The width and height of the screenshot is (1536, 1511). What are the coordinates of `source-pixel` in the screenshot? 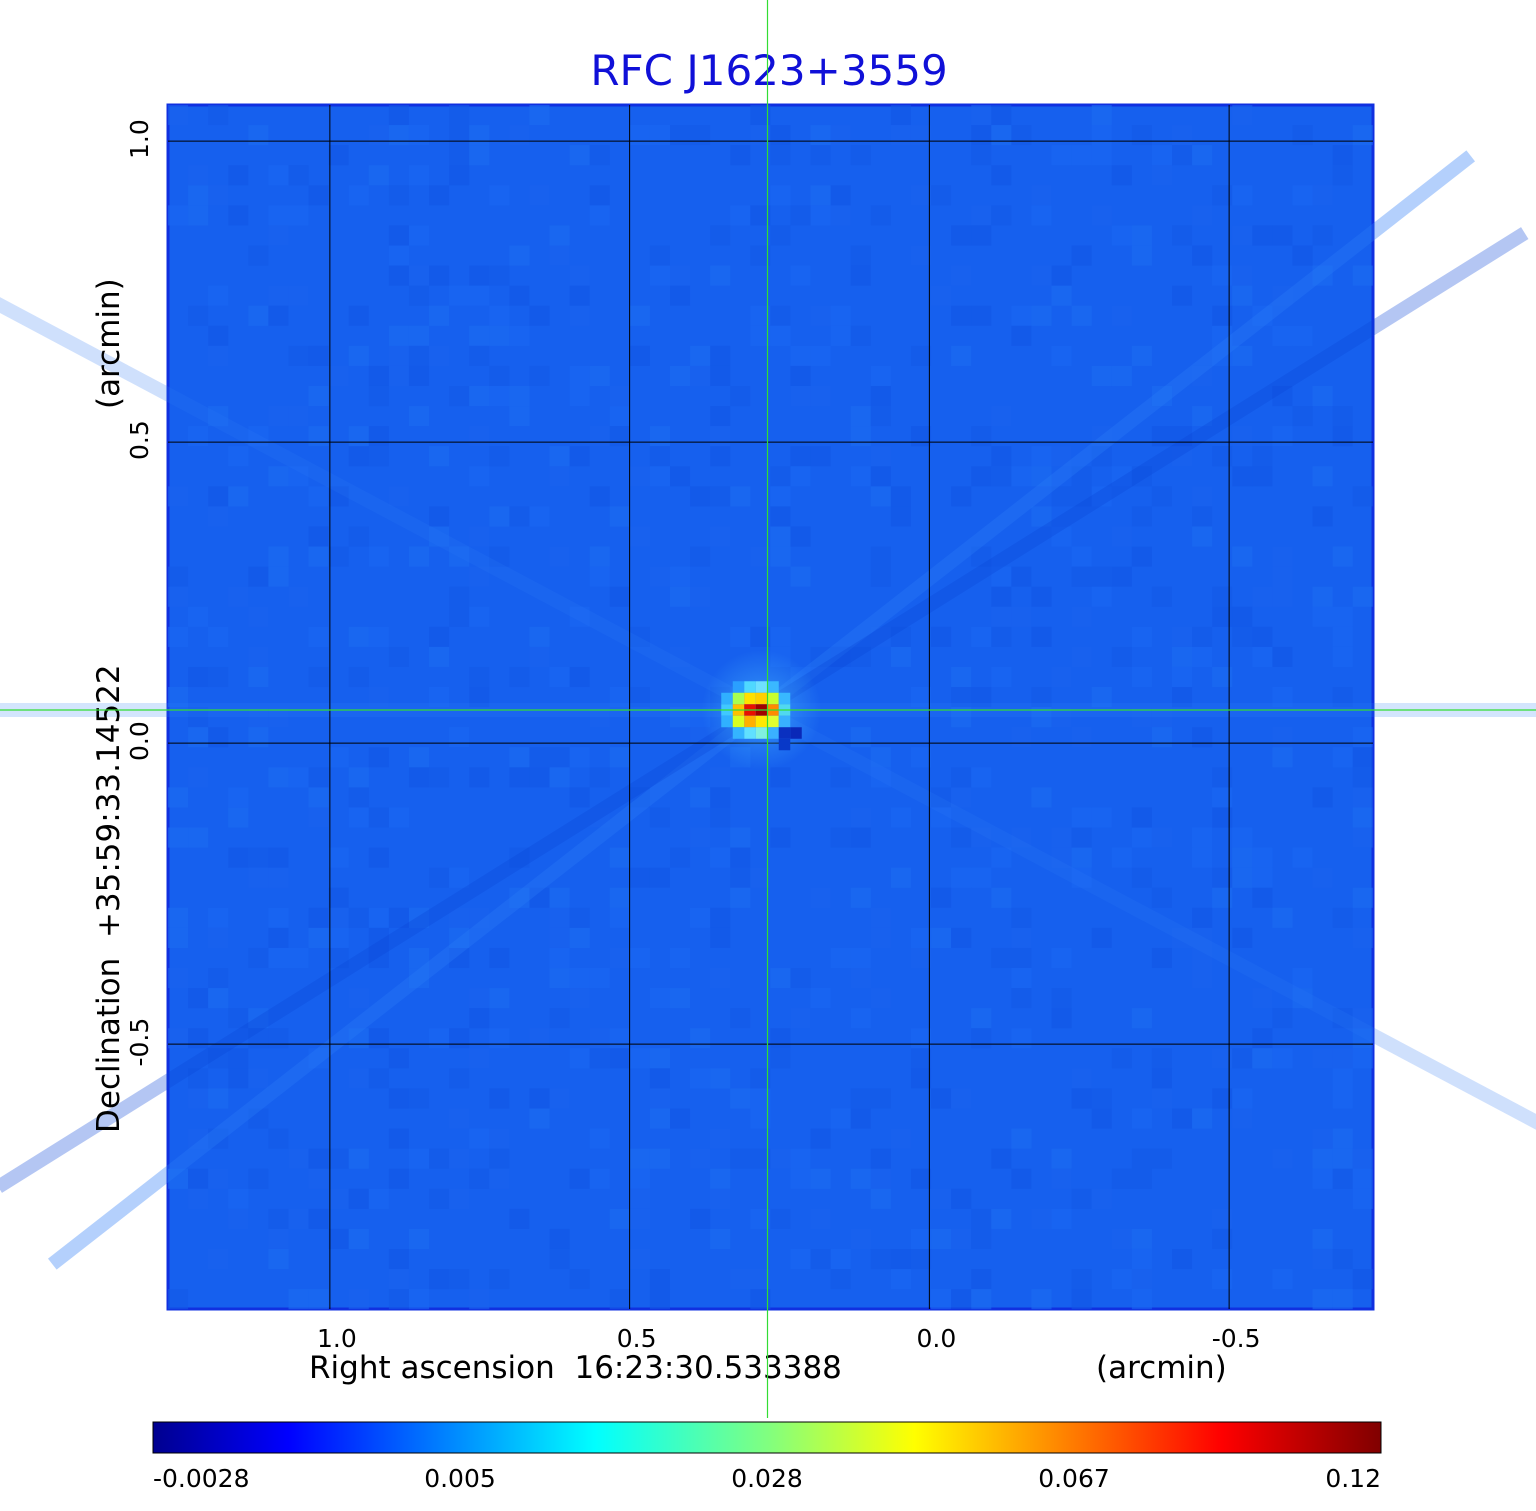 It's located at (773, 698).